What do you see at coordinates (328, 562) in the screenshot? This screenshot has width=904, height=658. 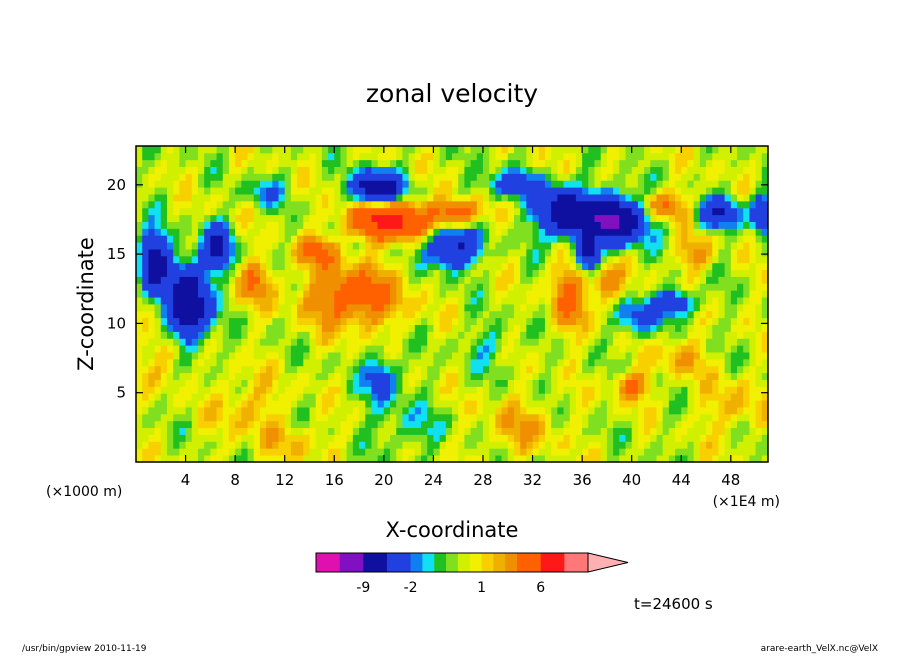 I see `colorbar-segment` at bounding box center [328, 562].